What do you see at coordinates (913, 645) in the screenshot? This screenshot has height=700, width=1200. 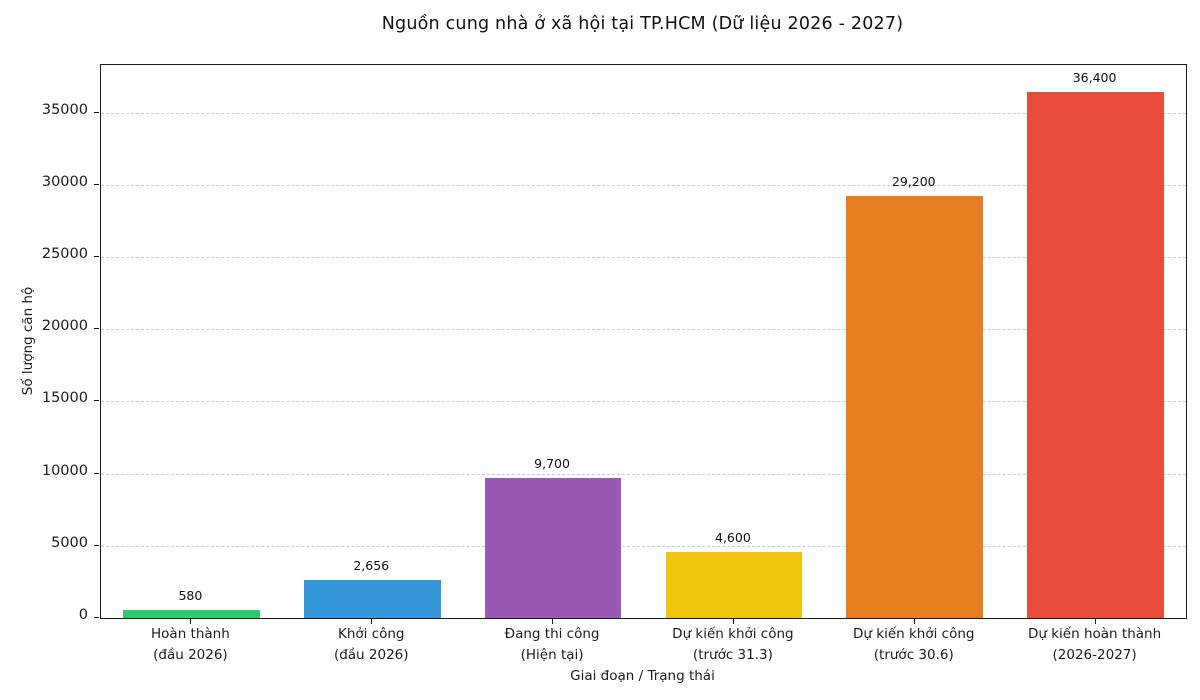 I see `x-tick-label: Dự kiến khởi công (trước 30.6)` at bounding box center [913, 645].